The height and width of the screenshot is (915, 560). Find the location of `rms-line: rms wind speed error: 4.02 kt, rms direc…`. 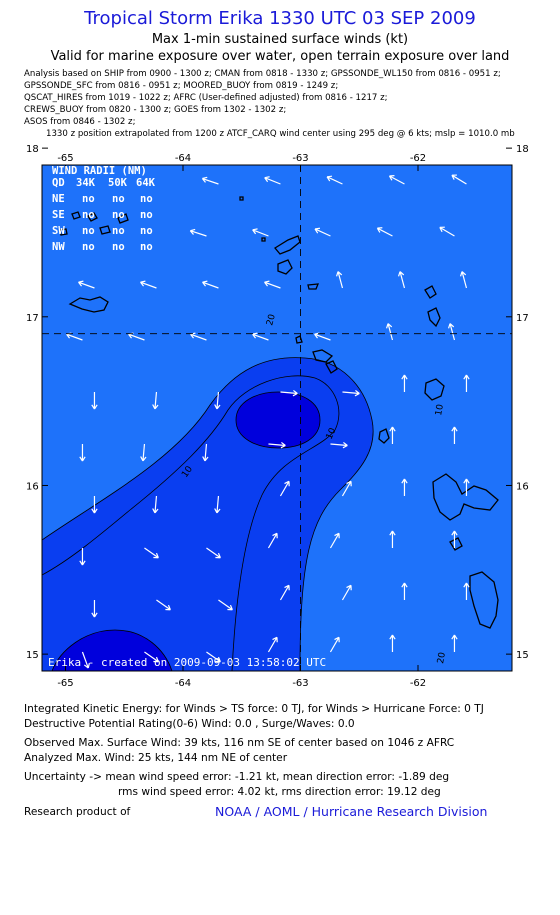

rms-line: rms wind speed error: 4.02 kt, rms direc… is located at coordinates (279, 792).